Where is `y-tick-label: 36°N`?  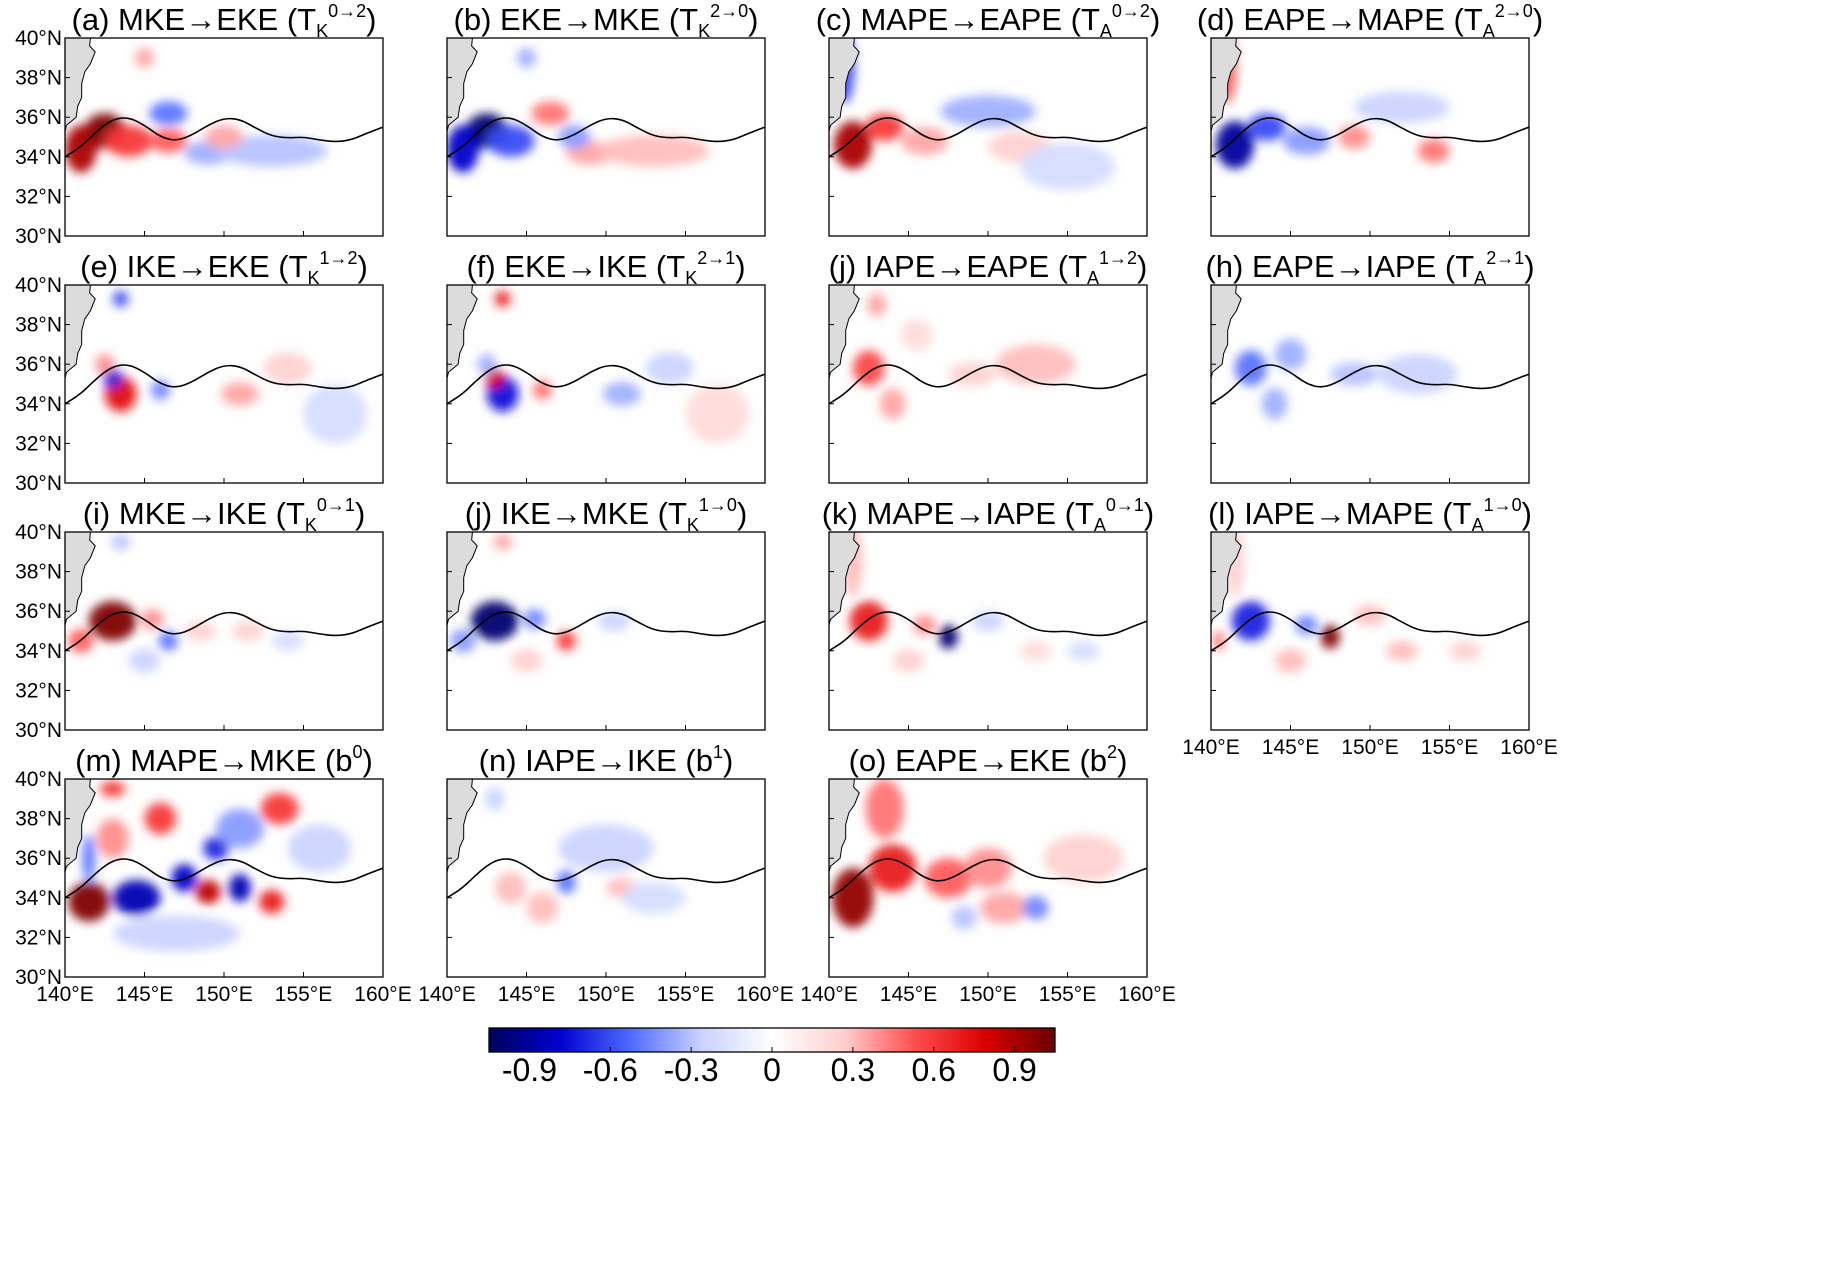
y-tick-label: 36°N is located at coordinates (38, 117).